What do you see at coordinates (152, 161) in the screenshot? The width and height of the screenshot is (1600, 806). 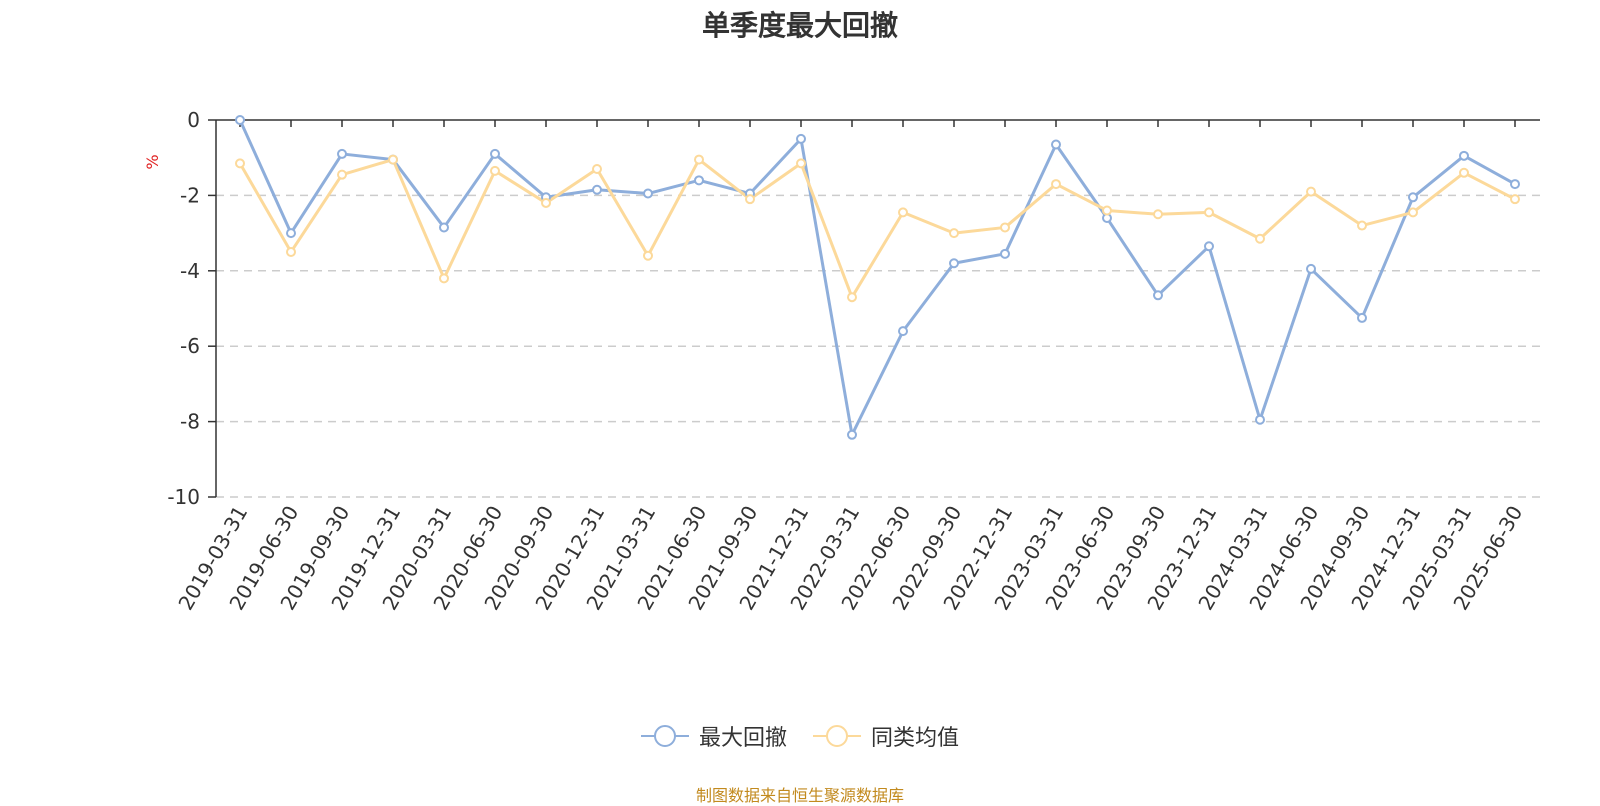 I see `y-axis-label: %` at bounding box center [152, 161].